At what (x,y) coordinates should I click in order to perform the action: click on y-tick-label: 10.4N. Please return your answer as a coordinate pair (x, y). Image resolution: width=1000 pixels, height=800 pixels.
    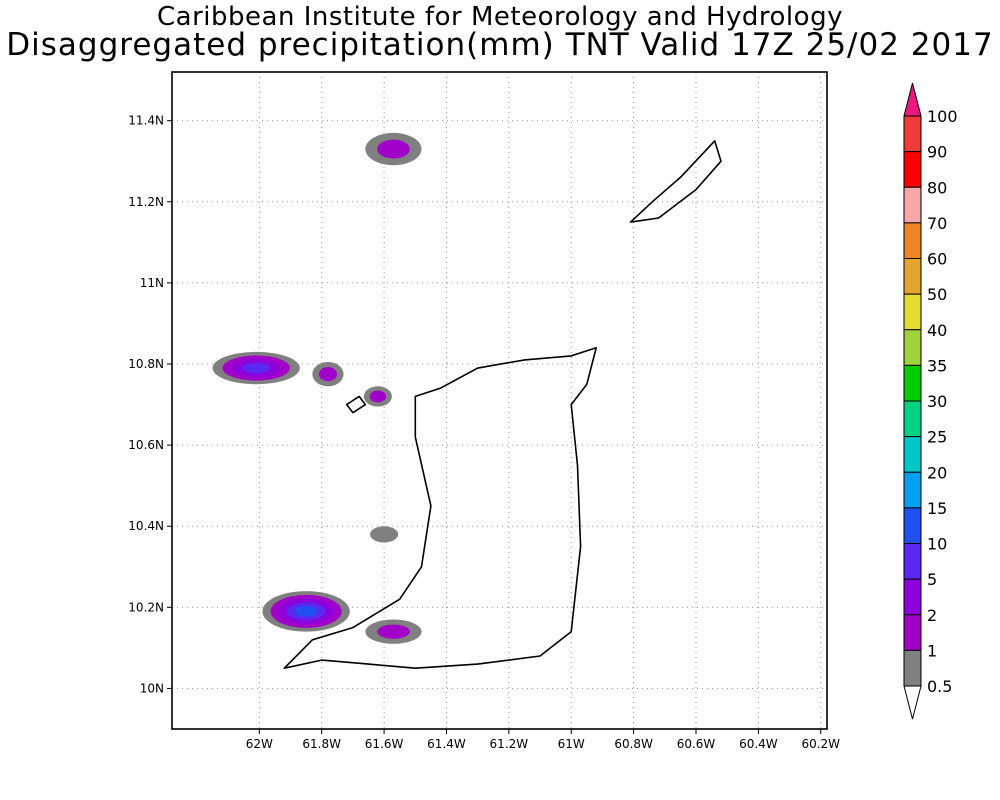
    Looking at the image, I should click on (146, 526).